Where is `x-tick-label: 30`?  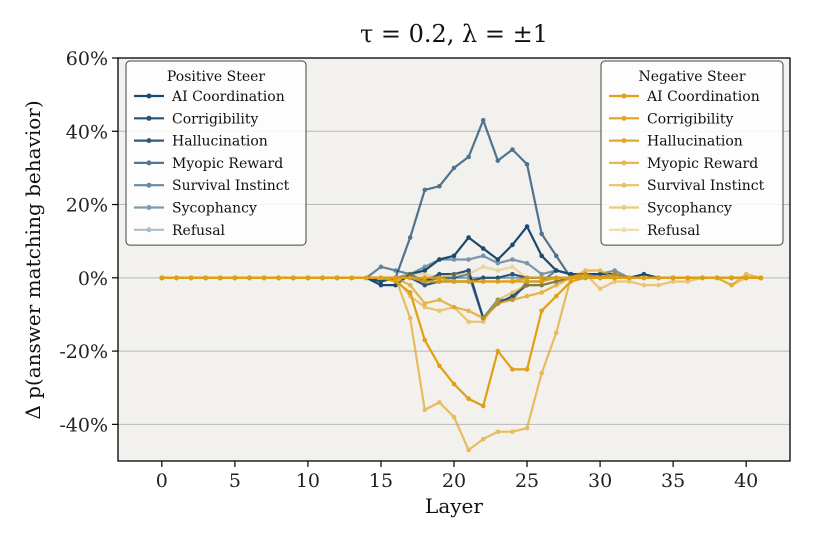 x-tick-label: 30 is located at coordinates (600, 481).